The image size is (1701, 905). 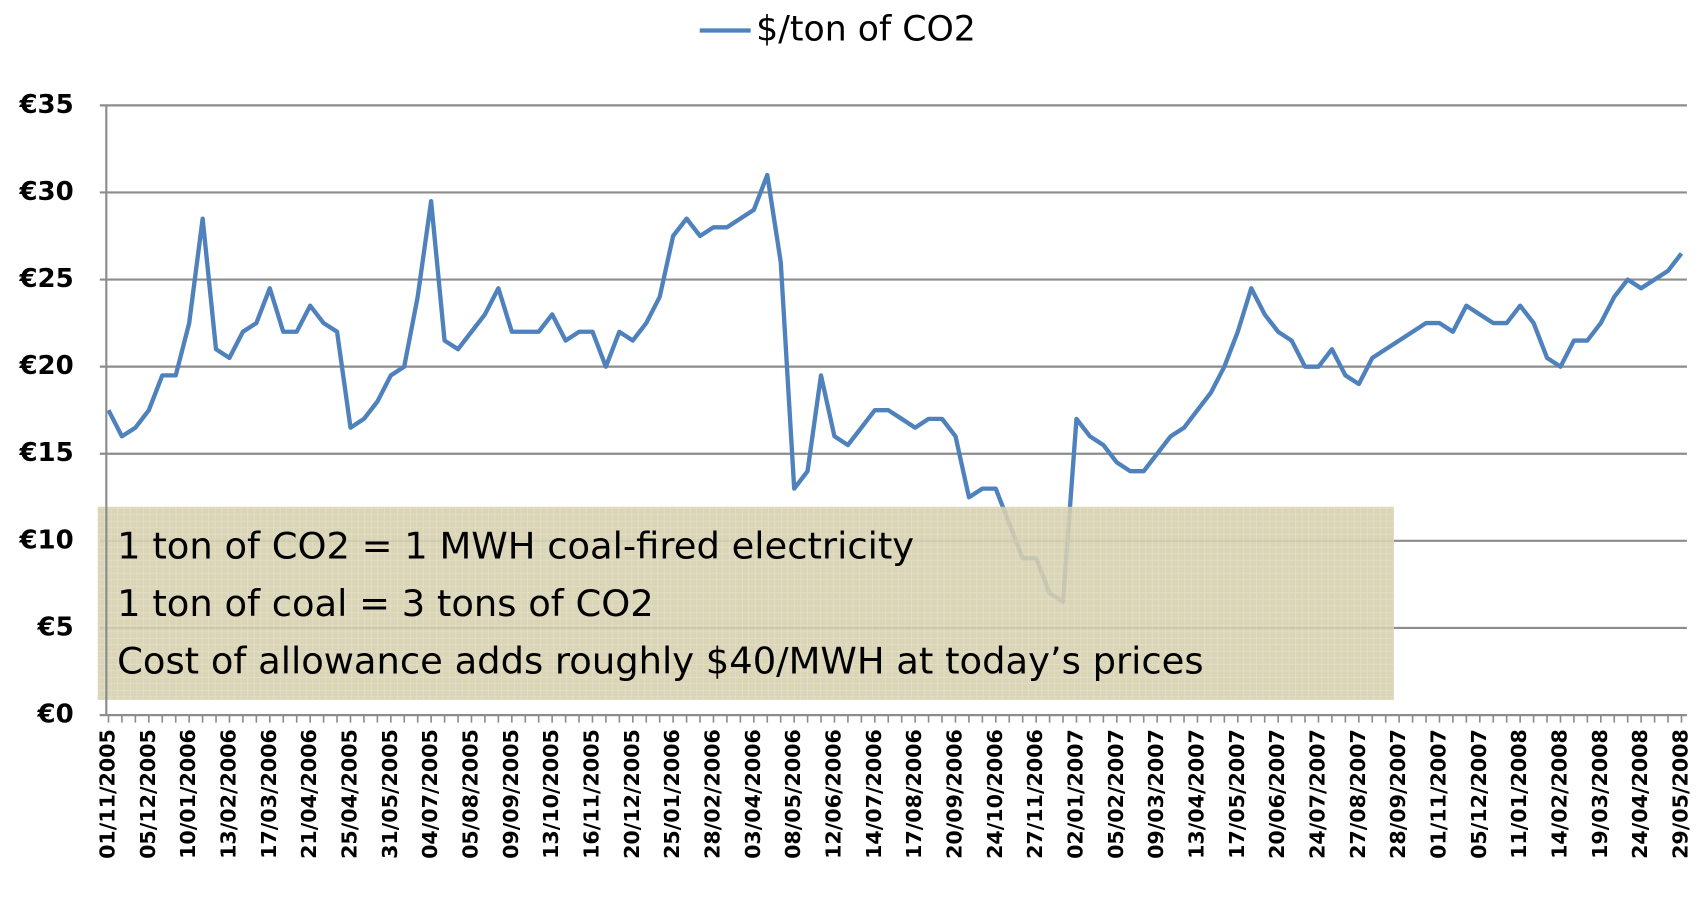 I want to click on x-tick-label: 29/05/2008, so click(x=1680, y=794).